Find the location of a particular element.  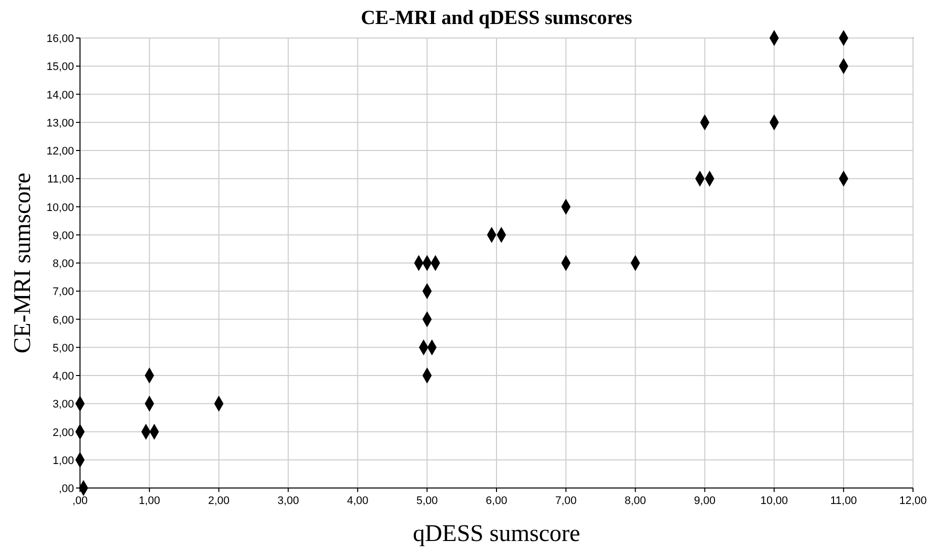

x-axis-title: qDESS sumscore is located at coordinates (496, 534).